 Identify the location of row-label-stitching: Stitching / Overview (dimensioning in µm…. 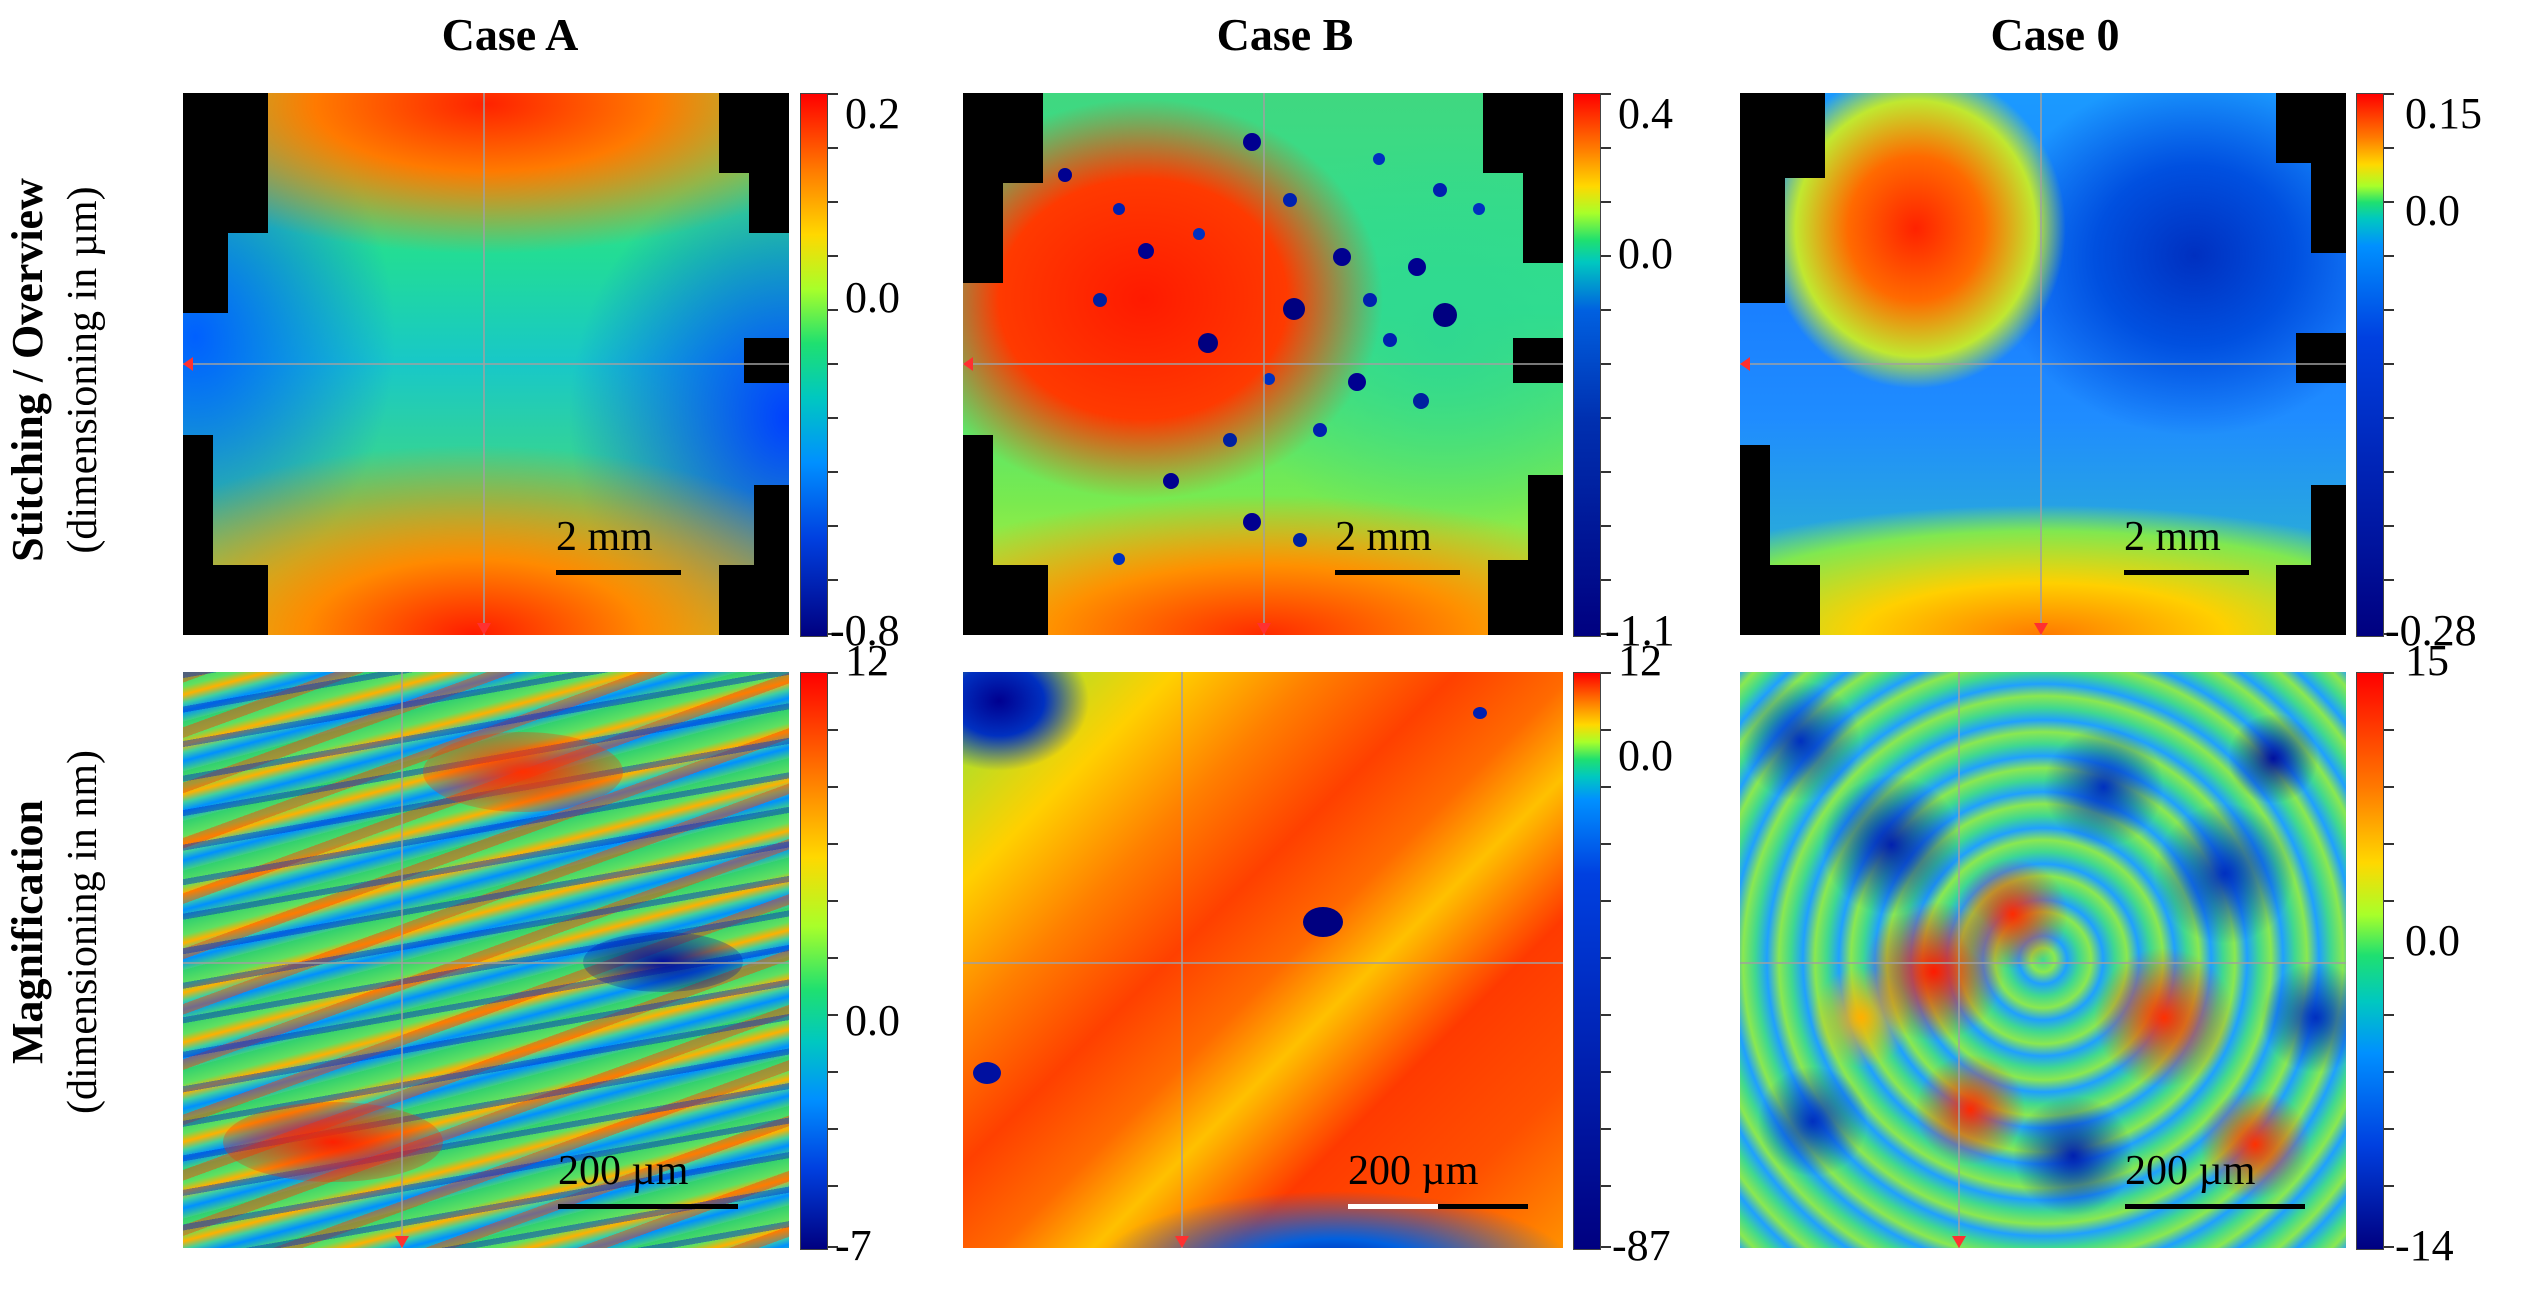
(70, 370).